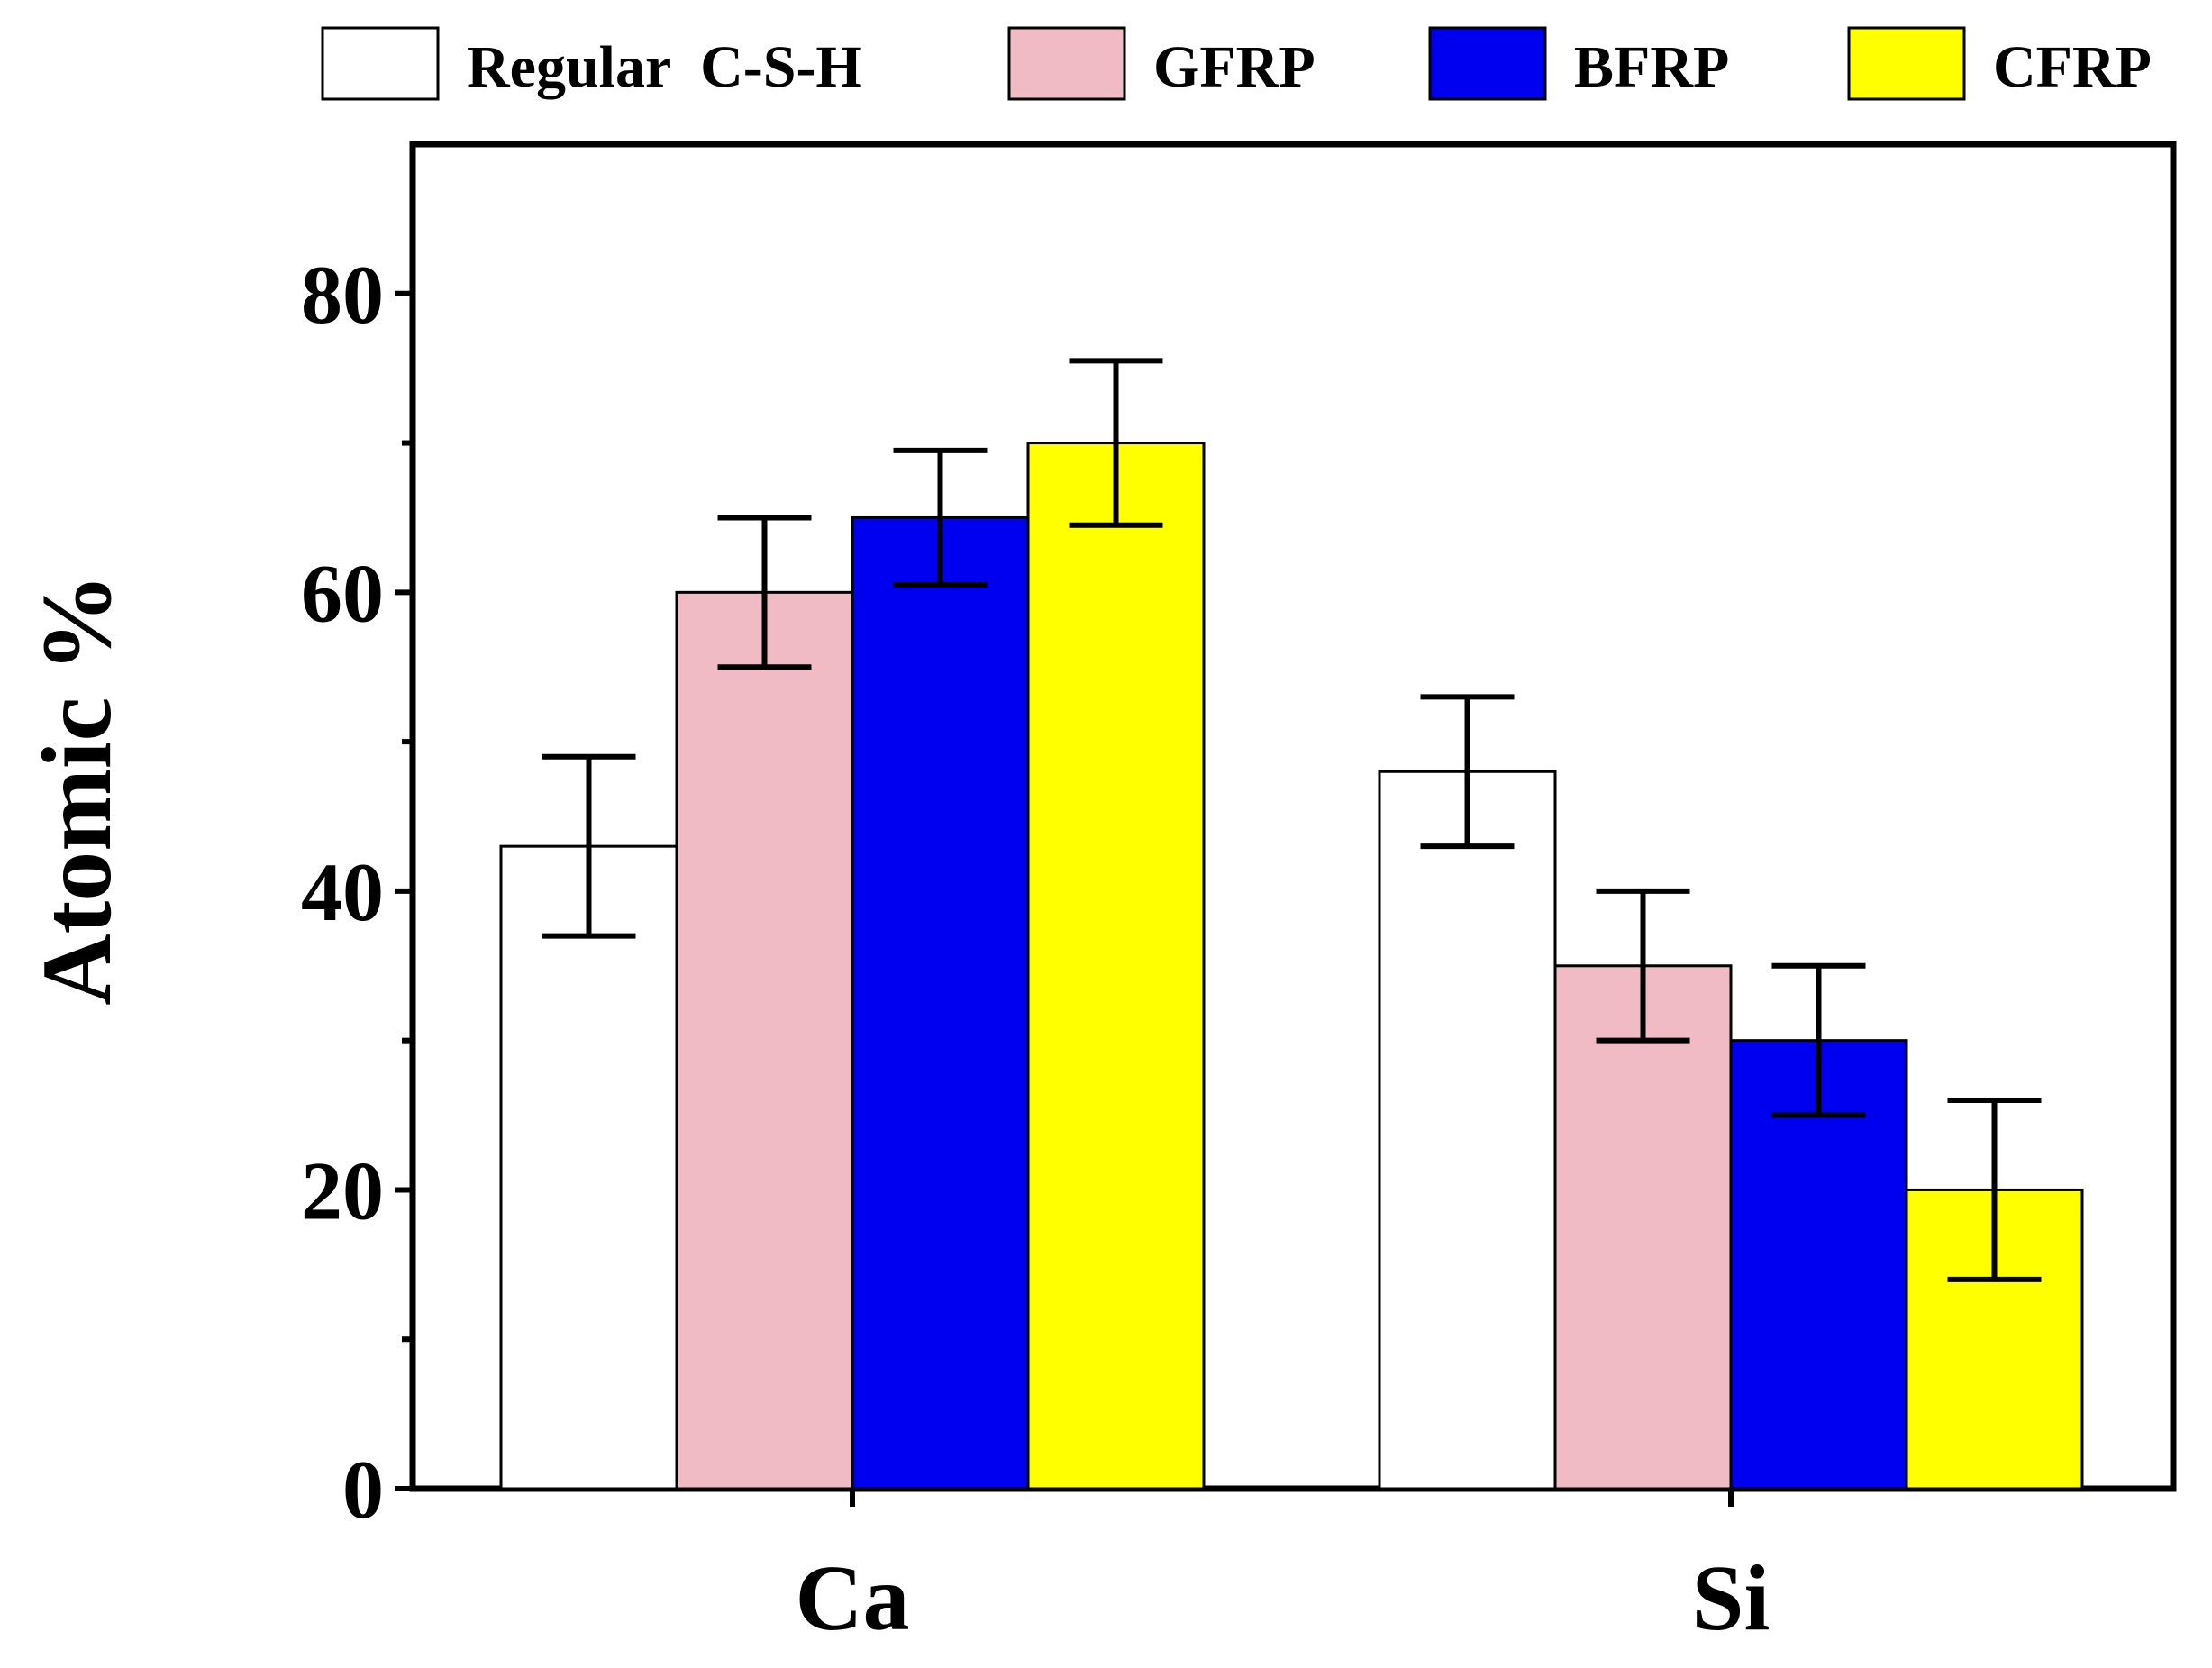 This screenshot has width=2212, height=1668. What do you see at coordinates (342, 892) in the screenshot?
I see `y-tick-label: 40` at bounding box center [342, 892].